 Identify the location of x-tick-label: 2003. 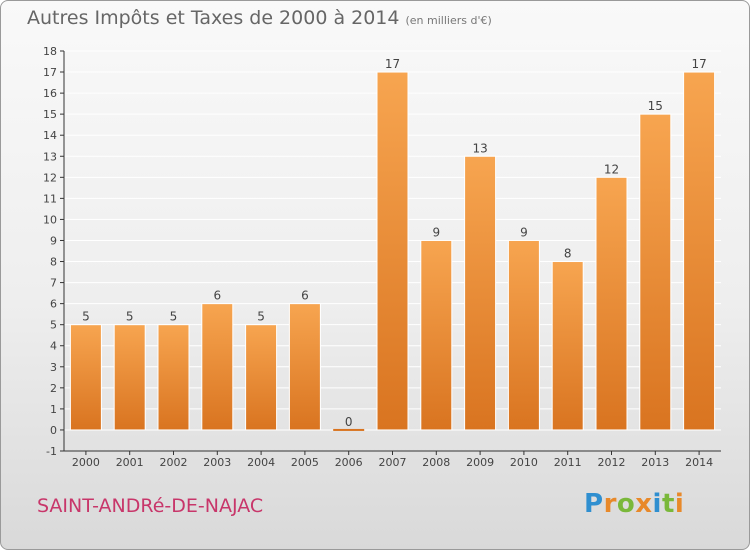
(217, 462).